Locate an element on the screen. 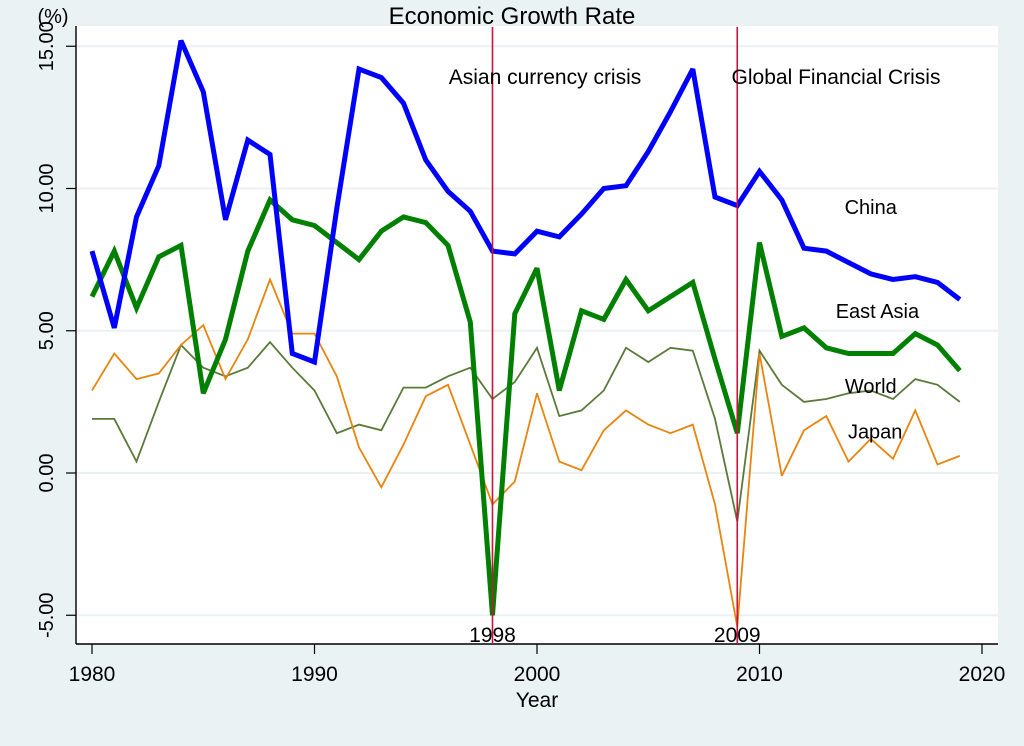  crisis-year-label: 1998 is located at coordinates (492, 635).